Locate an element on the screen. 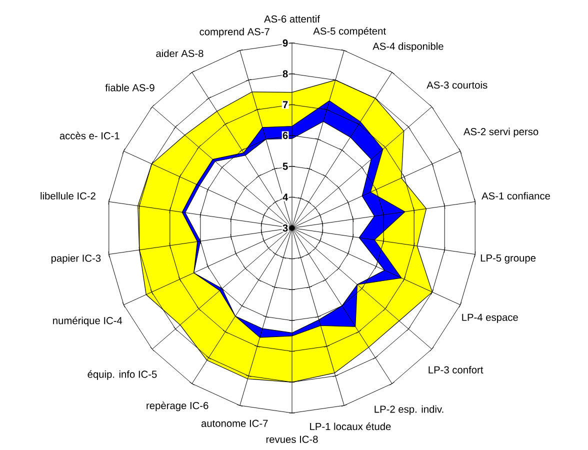 The height and width of the screenshot is (450, 588). spoke-label: LP-4 espace is located at coordinates (490, 318).